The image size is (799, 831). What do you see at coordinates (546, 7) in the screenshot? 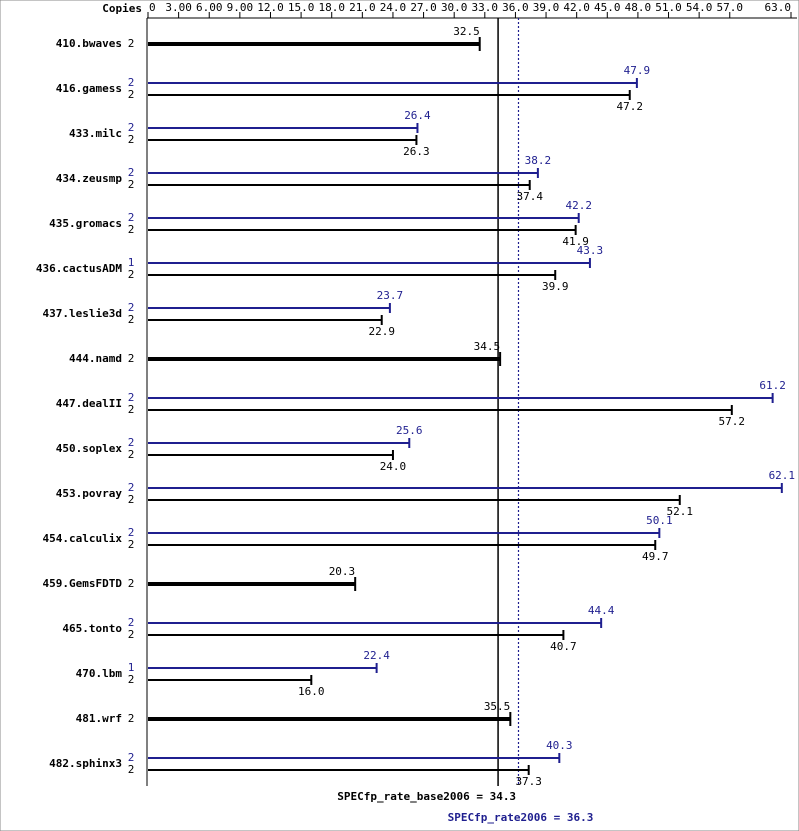
I see `x-tick-label: 39.0` at bounding box center [546, 7].